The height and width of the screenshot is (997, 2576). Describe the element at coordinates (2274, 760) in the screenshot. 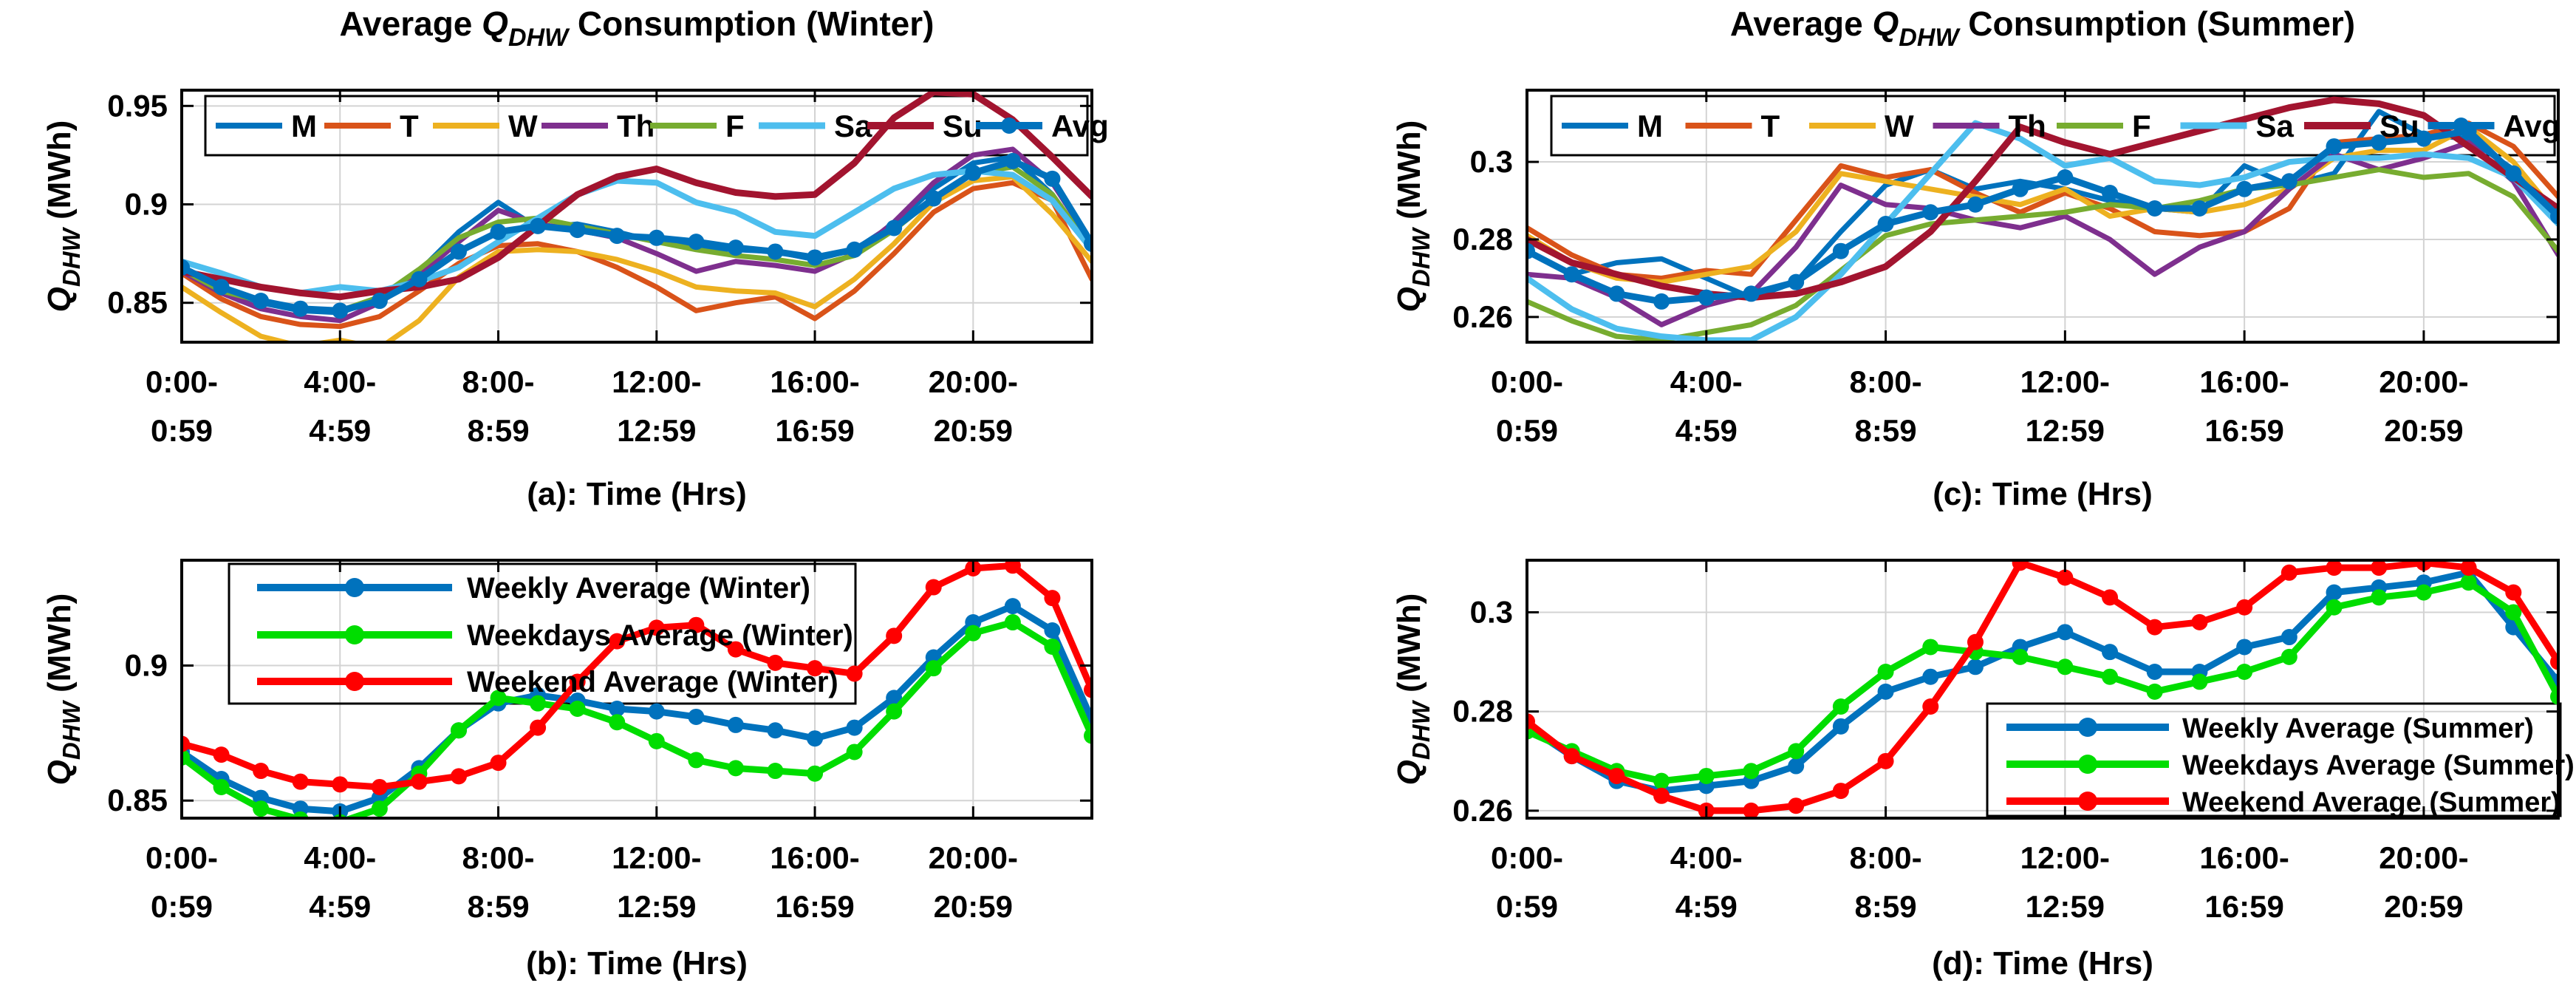

I see `legend-box` at that location.